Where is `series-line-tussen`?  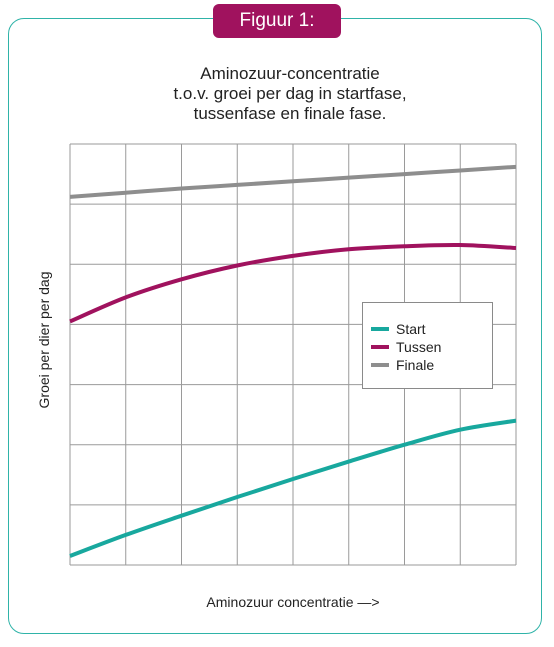
series-line-tussen is located at coordinates (293, 283).